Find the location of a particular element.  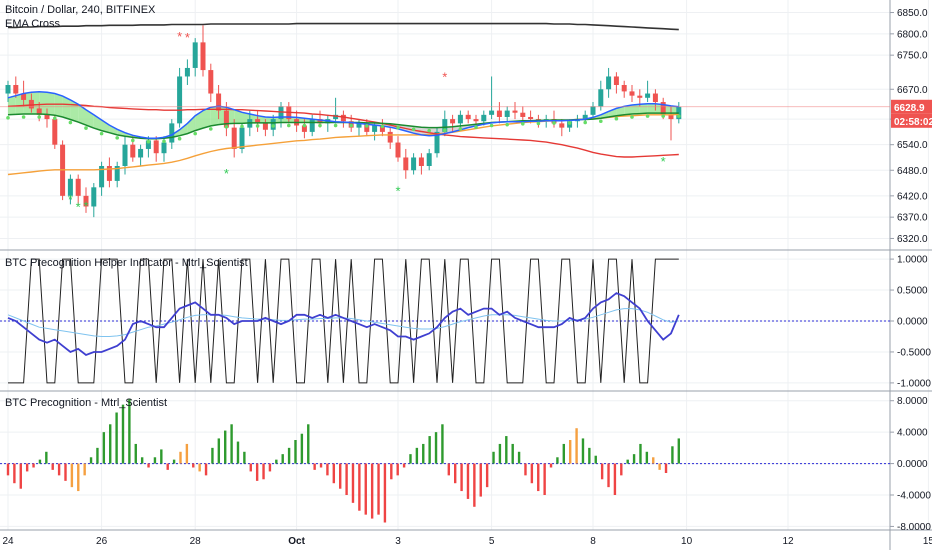

last-price-label: 6628.9 is located at coordinates (909, 108).